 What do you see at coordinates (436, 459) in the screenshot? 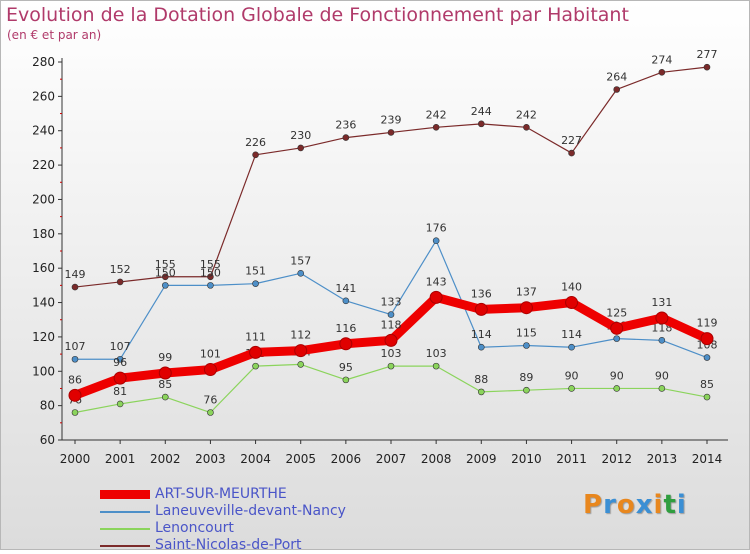
I see `x-tick-label: 2008` at bounding box center [436, 459].